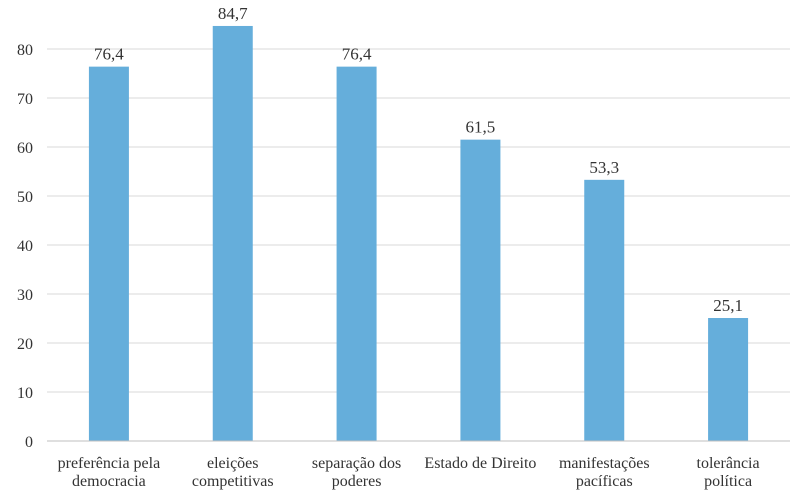  Describe the element at coordinates (25, 148) in the screenshot. I see `y-tick-label: 60` at that location.